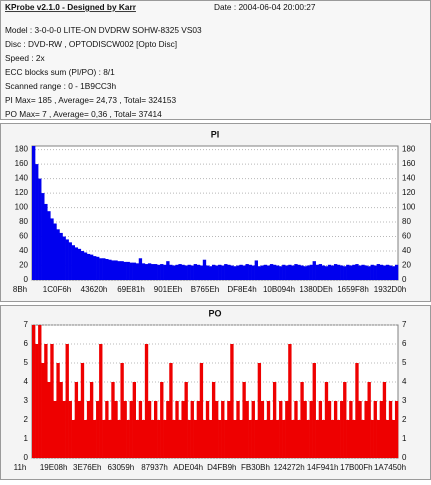 The height and width of the screenshot is (485, 431). Describe the element at coordinates (390, 289) in the screenshot. I see `x-tick-label: 1932D0h` at that location.